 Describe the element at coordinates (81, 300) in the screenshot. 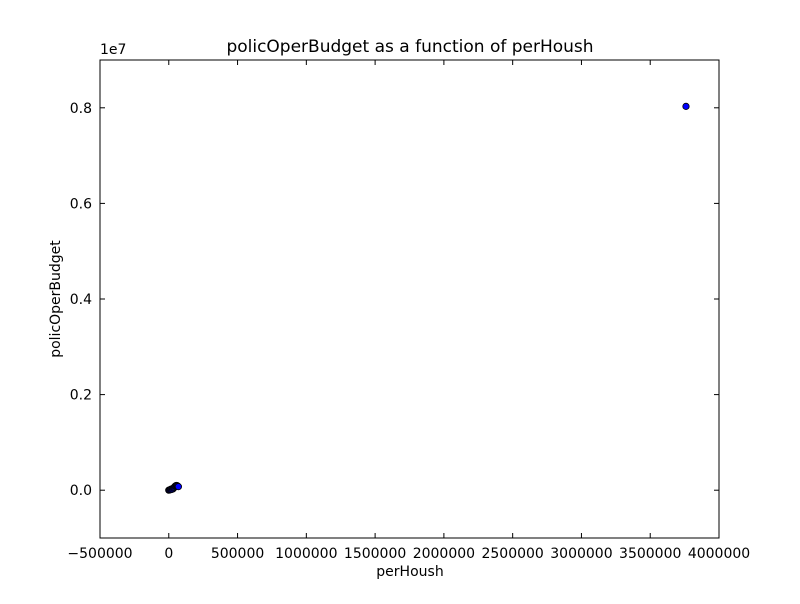

I see `y-tick-label: 0.4` at that location.